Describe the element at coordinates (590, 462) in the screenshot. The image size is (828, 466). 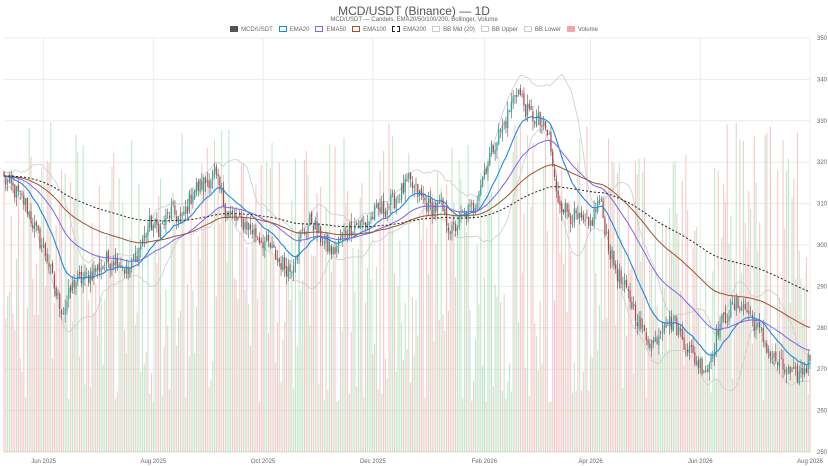
I see `x-tick-label: Apr 2026` at that location.